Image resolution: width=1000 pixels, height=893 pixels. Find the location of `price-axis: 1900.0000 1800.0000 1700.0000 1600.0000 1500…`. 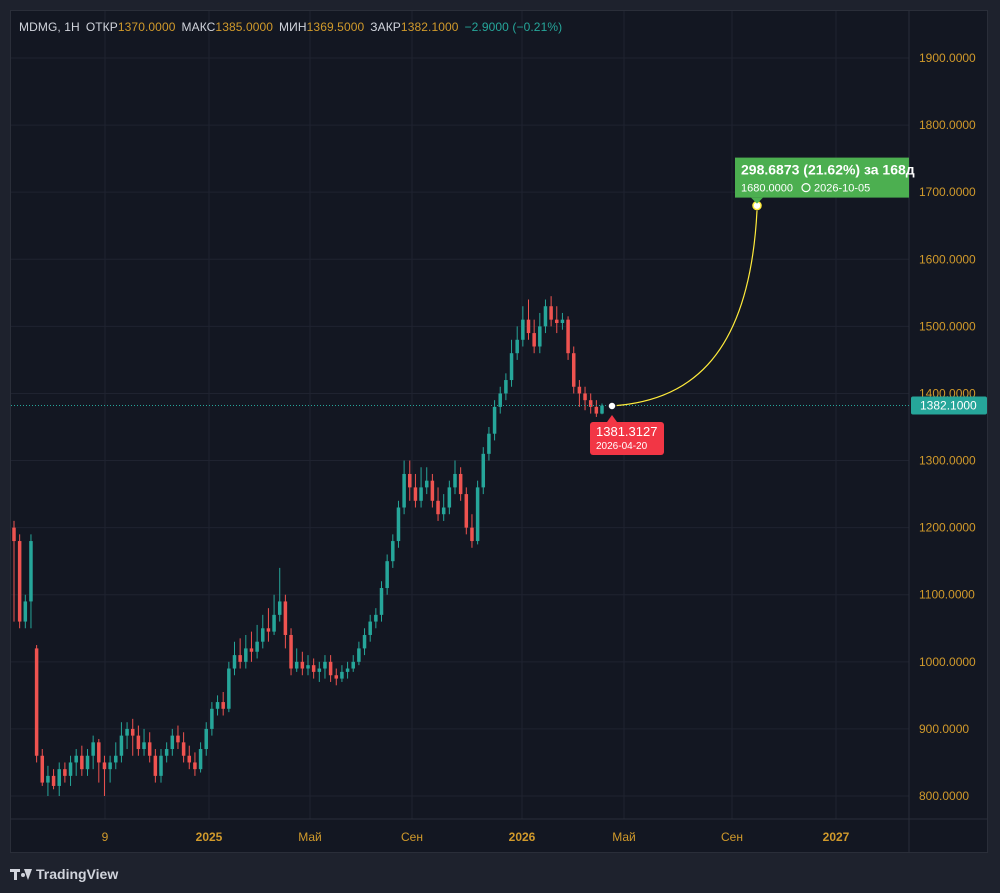

price-axis: 1900.0000 1800.0000 1700.0000 1600.0000 1500… is located at coordinates (947, 427).